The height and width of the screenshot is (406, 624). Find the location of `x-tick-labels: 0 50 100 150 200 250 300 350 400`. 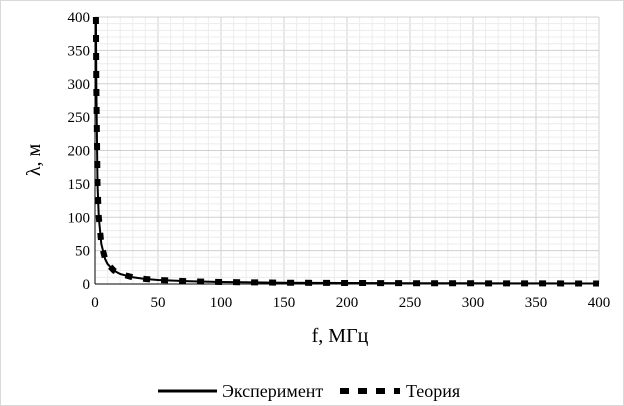

x-tick-labels: 0 50 100 150 200 250 300 350 400 is located at coordinates (350, 303).